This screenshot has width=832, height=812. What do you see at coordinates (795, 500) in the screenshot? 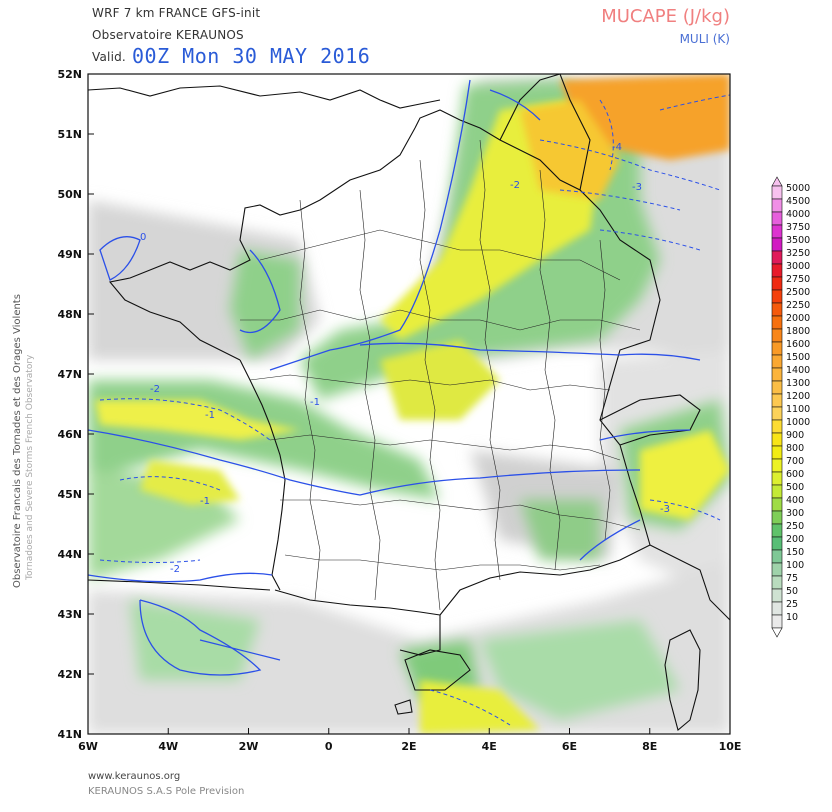
I see `legend-label: 400` at bounding box center [795, 500].